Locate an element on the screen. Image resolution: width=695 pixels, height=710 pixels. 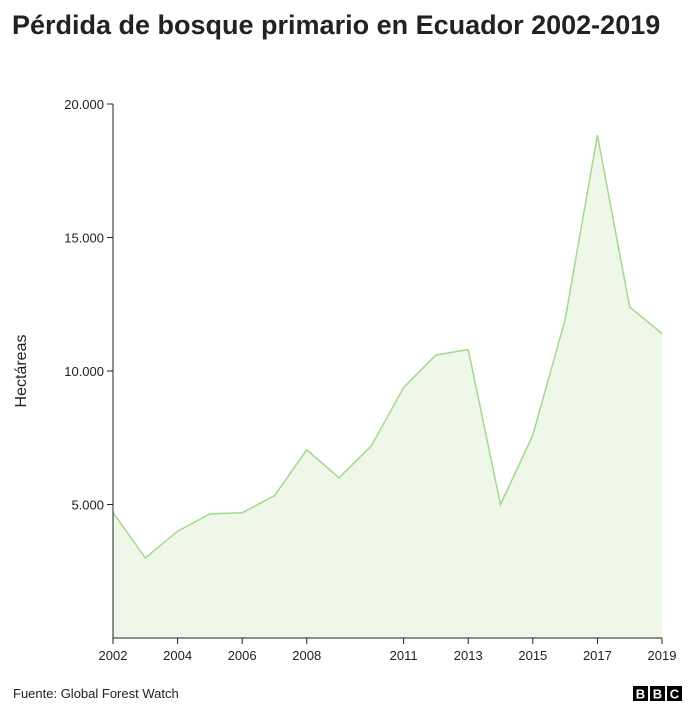
logo-letter: C is located at coordinates (675, 694).